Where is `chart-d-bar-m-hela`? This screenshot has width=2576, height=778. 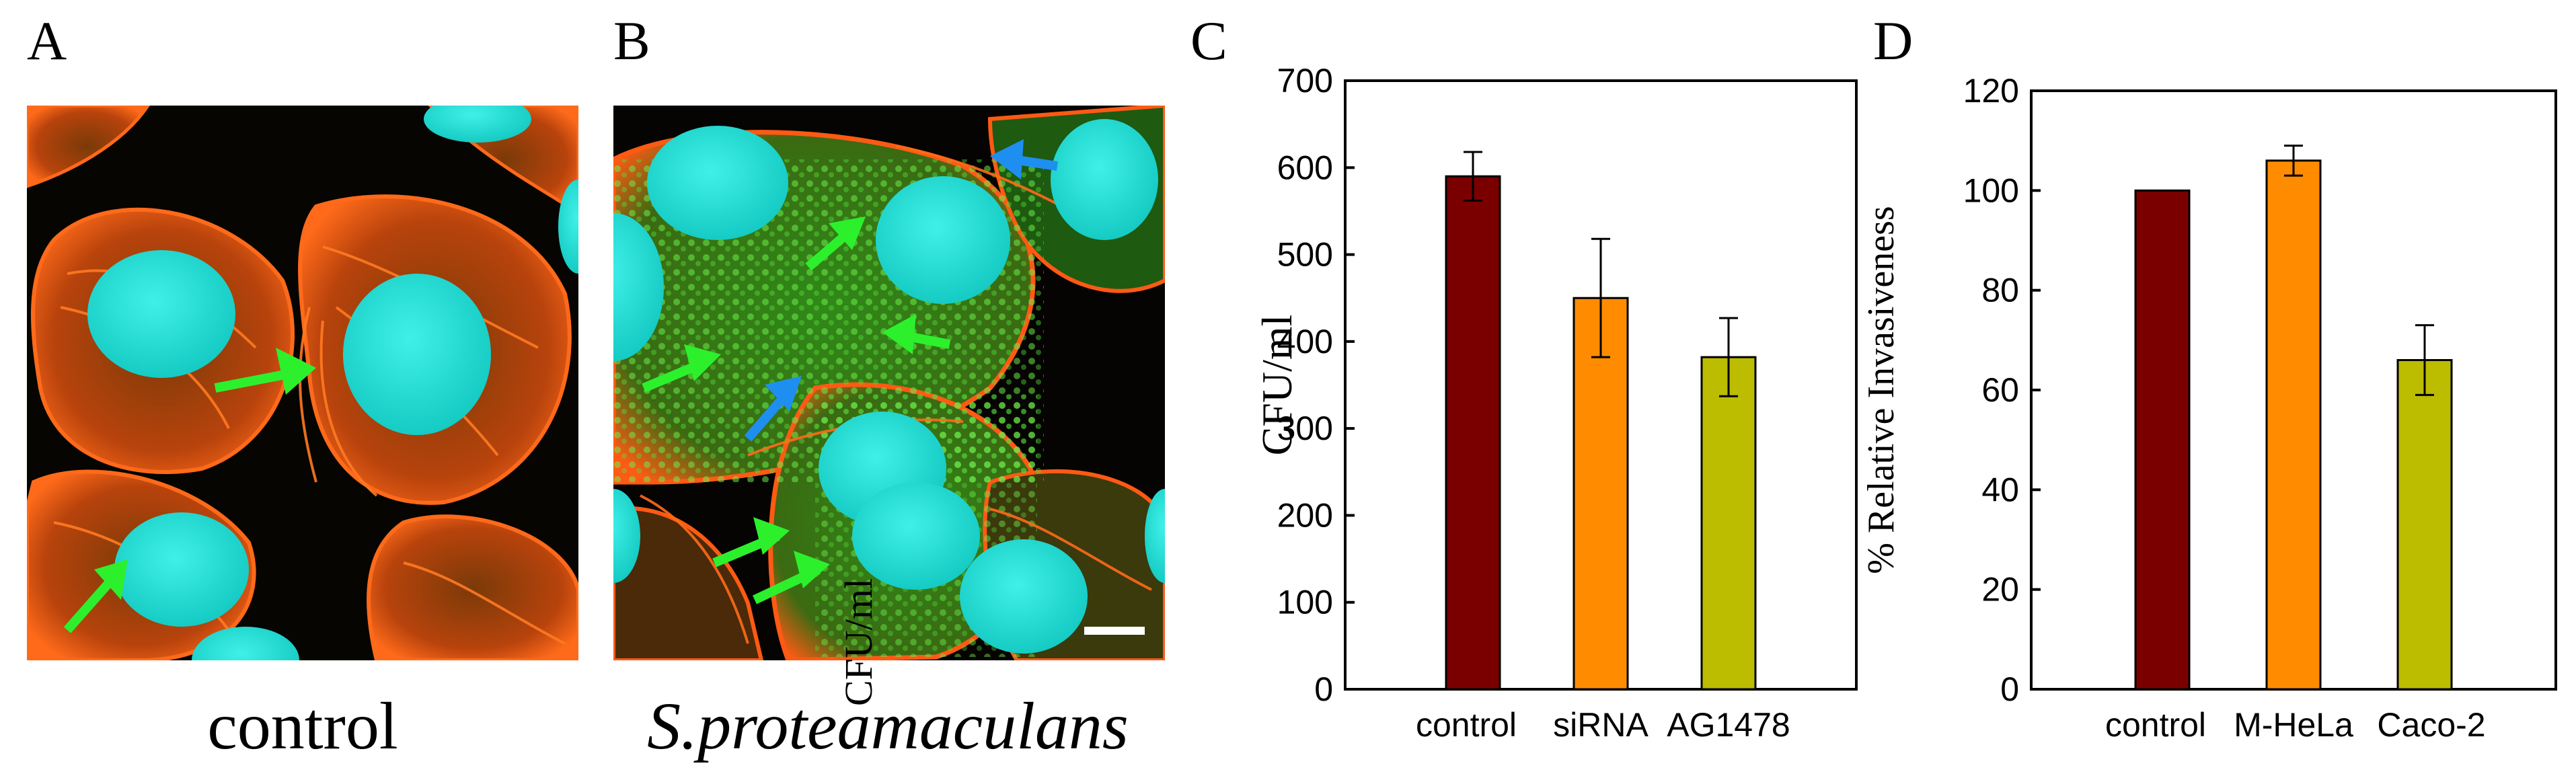 chart-d-bar-m-hela is located at coordinates (2293, 425).